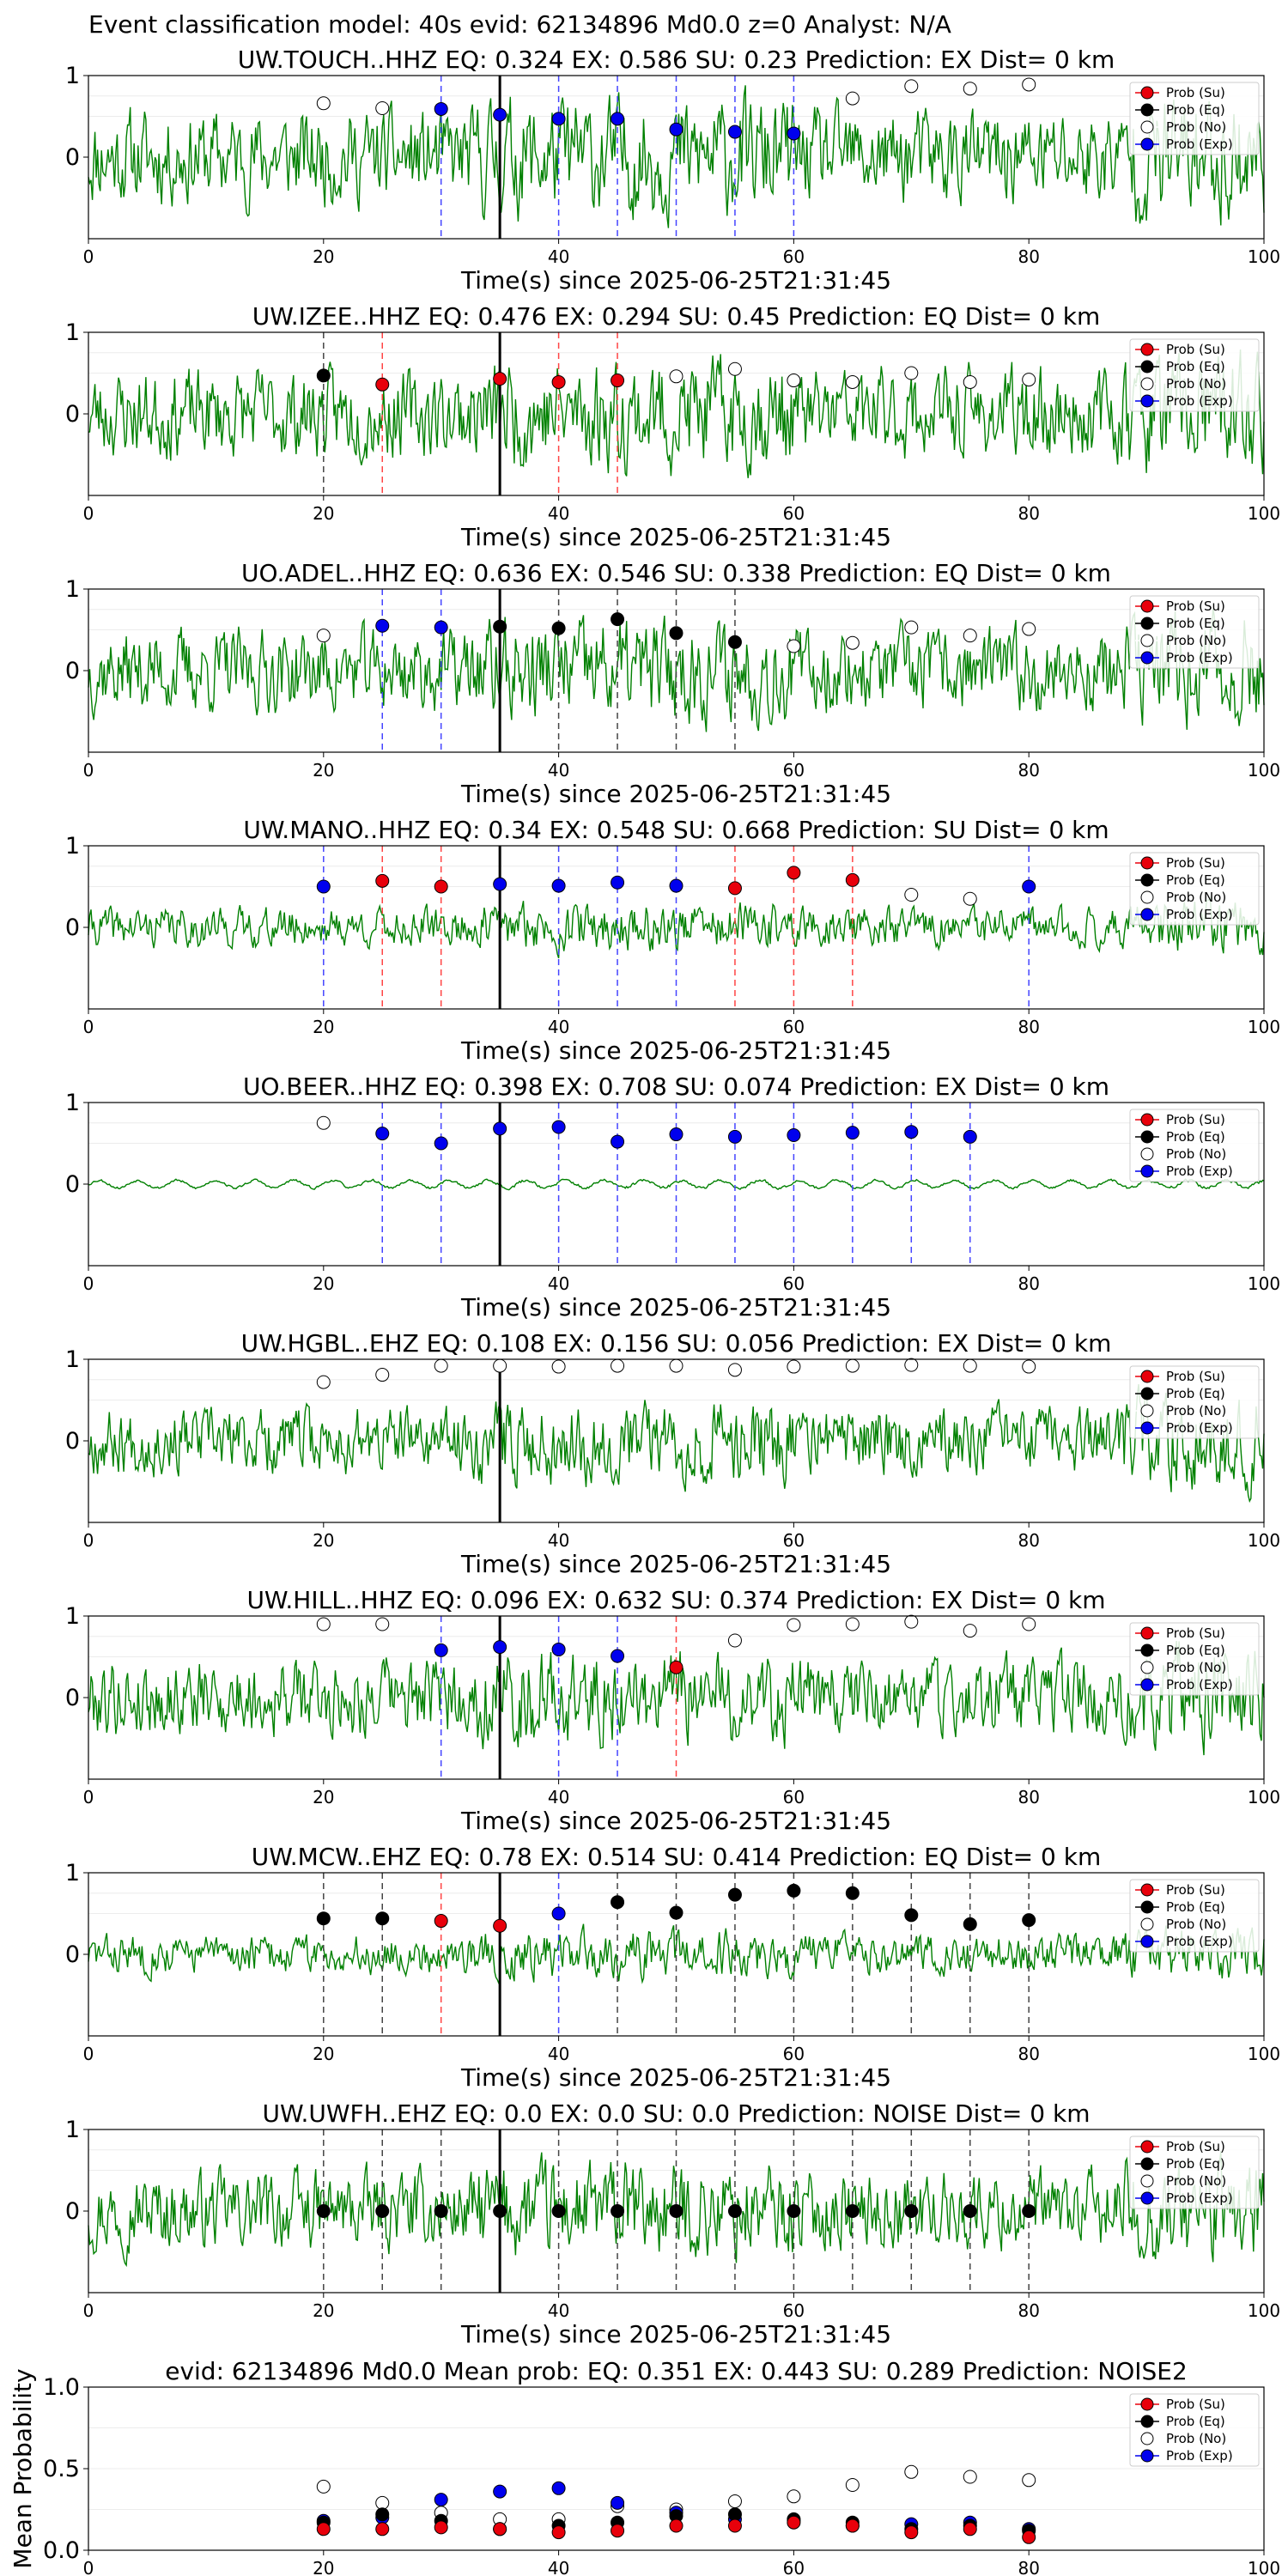 Image resolution: width=1288 pixels, height=2576 pixels. Describe the element at coordinates (1199, 1941) in the screenshot. I see `legend-label-exp: Prob (Exp)` at that location.